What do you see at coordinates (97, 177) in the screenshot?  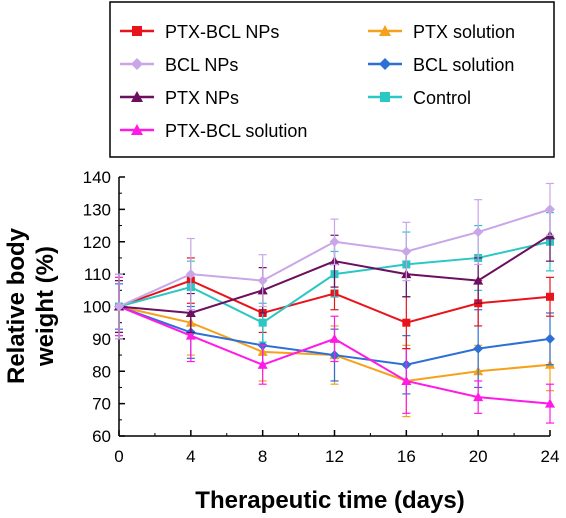 I see `y-tick-label: 140` at bounding box center [97, 177].